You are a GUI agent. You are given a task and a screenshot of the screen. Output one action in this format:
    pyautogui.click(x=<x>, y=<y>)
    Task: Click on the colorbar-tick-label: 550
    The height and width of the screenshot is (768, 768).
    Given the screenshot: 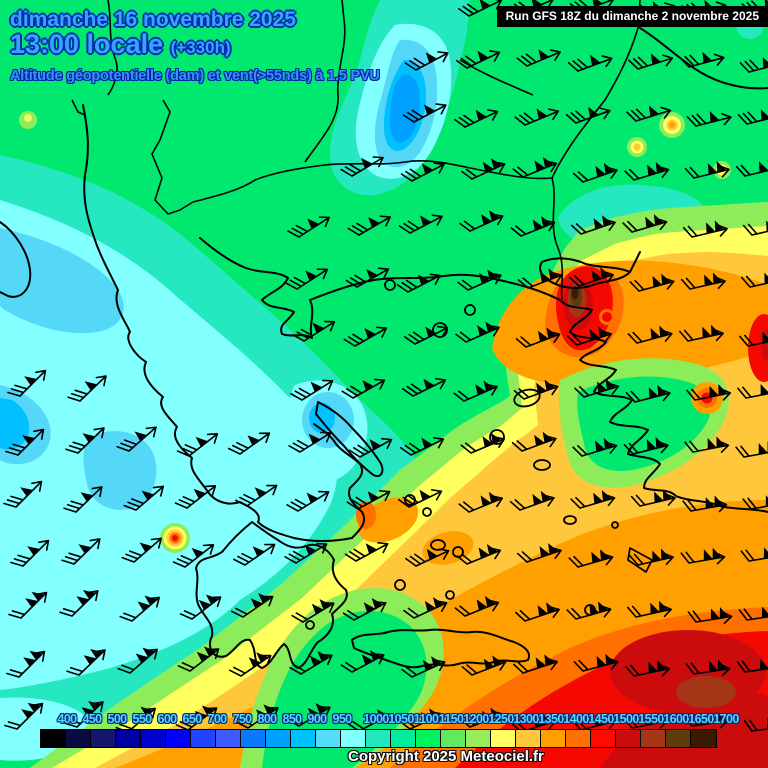 What is the action you would take?
    pyautogui.click(x=142, y=719)
    